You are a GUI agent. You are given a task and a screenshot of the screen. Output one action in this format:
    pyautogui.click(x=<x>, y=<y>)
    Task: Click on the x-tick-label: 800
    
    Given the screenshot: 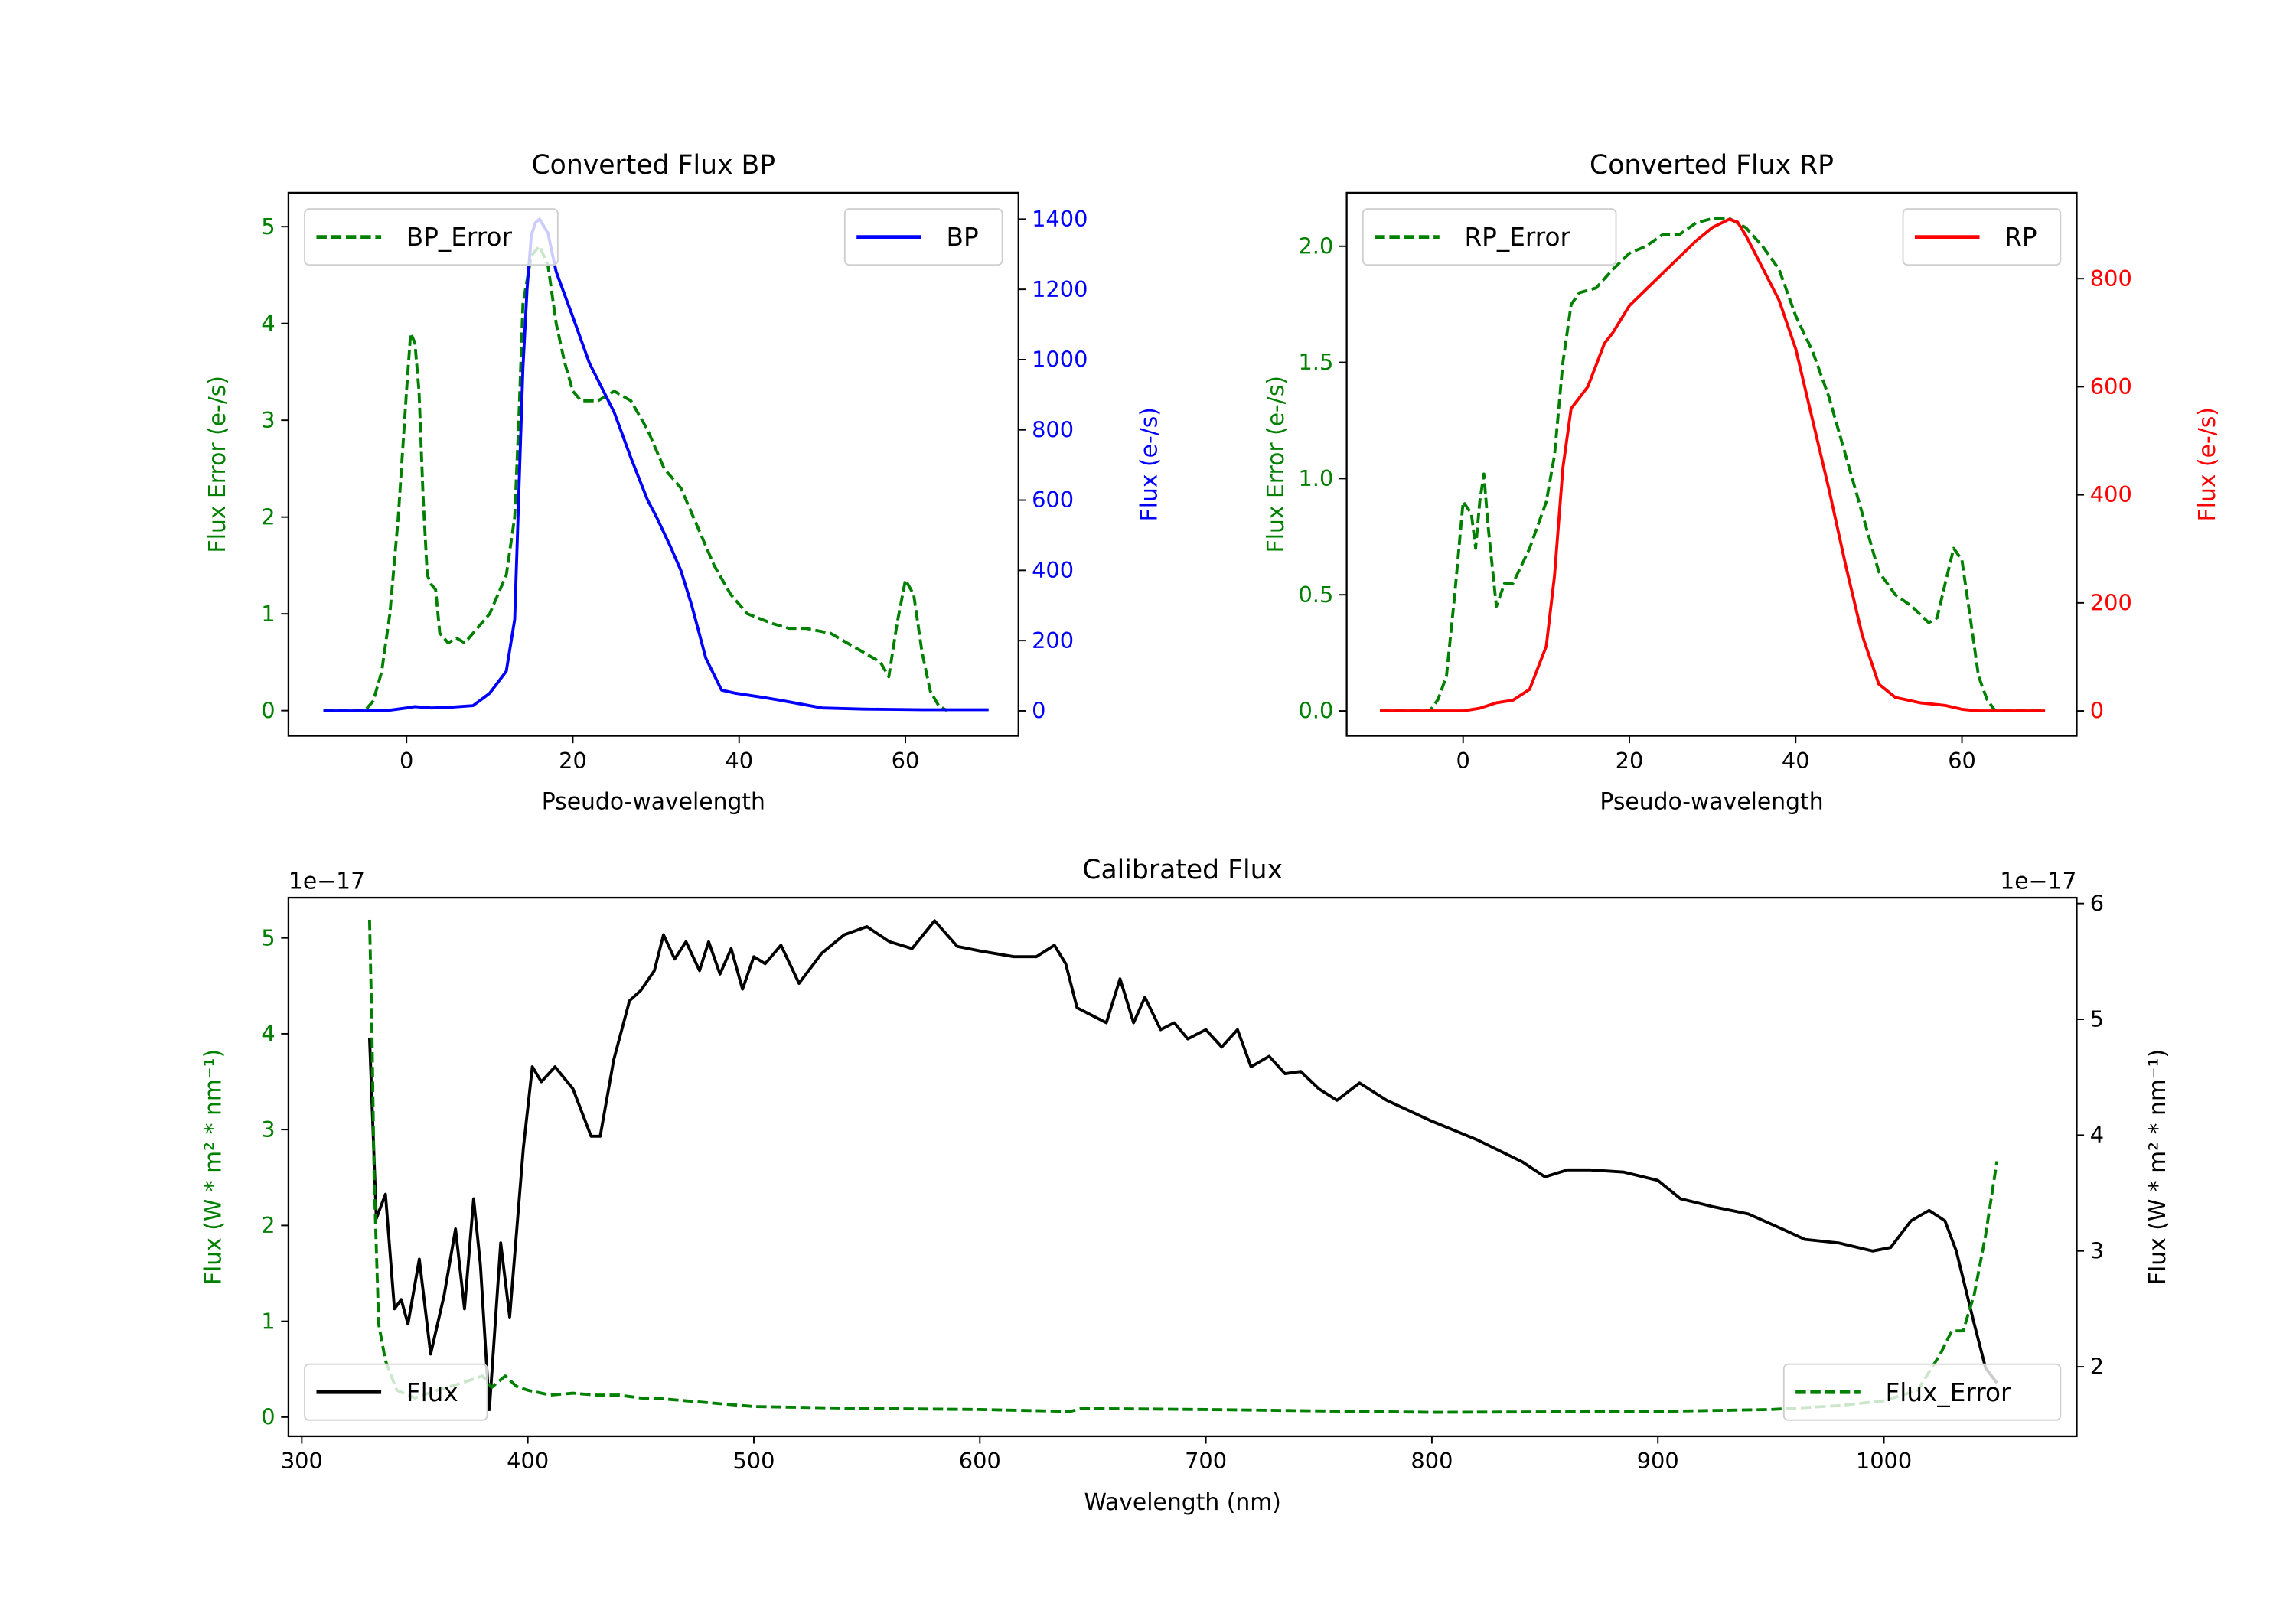 What is the action you would take?
    pyautogui.click(x=1432, y=1461)
    